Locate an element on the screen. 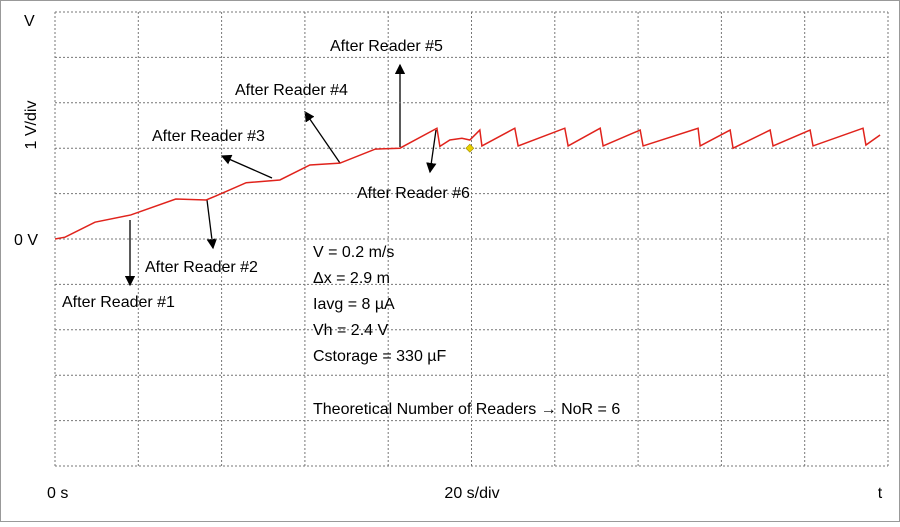 The height and width of the screenshot is (527, 900). arrows is located at coordinates (280, 175).